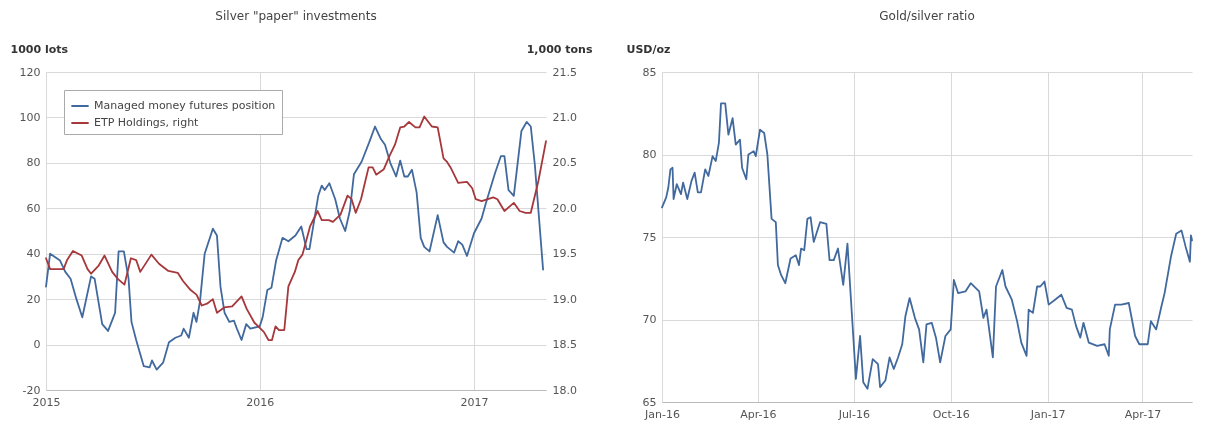 The width and height of the screenshot is (1219, 431). Describe the element at coordinates (1143, 414) in the screenshot. I see `x-tick-label: Apr-17` at that location.